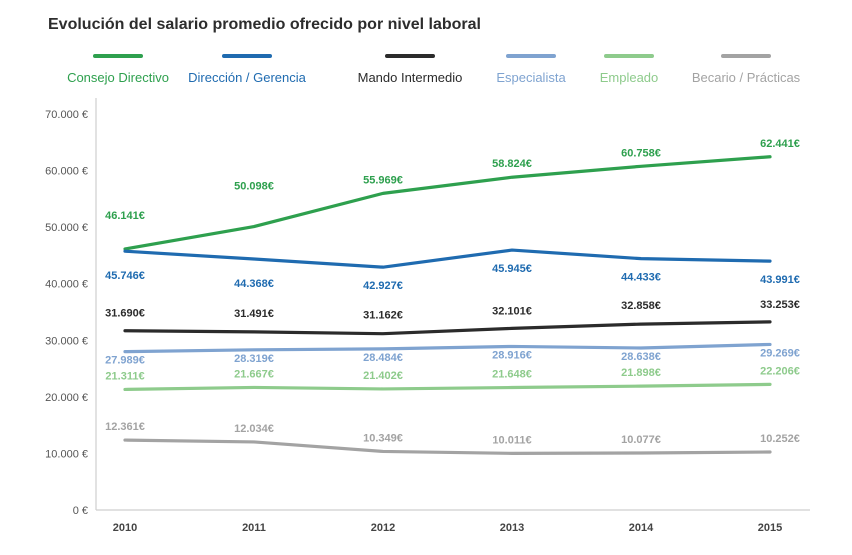  What do you see at coordinates (410, 77) in the screenshot?
I see `legend-label: Mando Intermedio` at bounding box center [410, 77].